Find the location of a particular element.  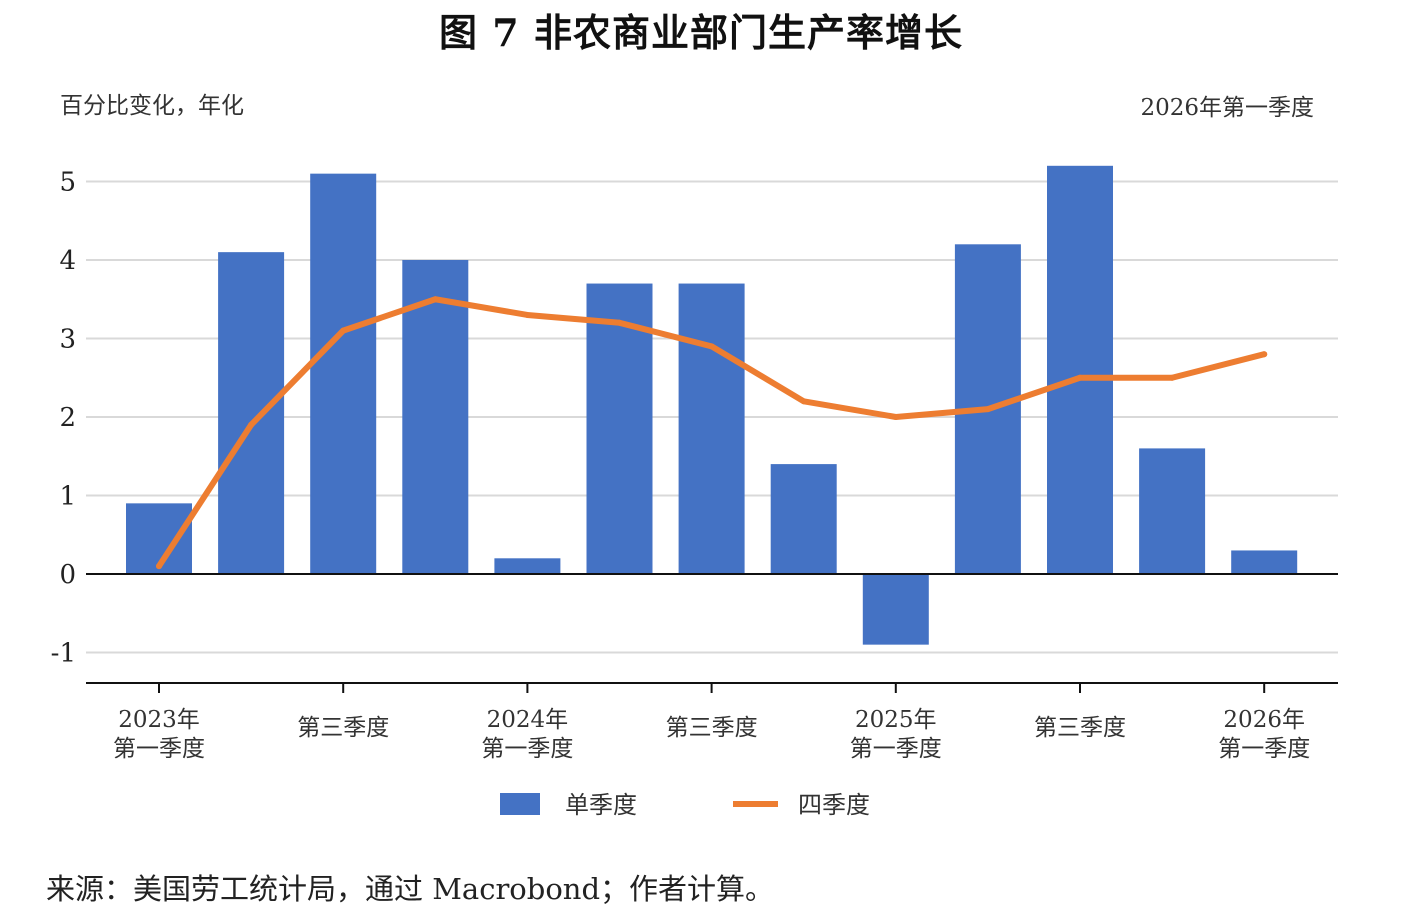

y-tick-label: 3 is located at coordinates (67, 340).